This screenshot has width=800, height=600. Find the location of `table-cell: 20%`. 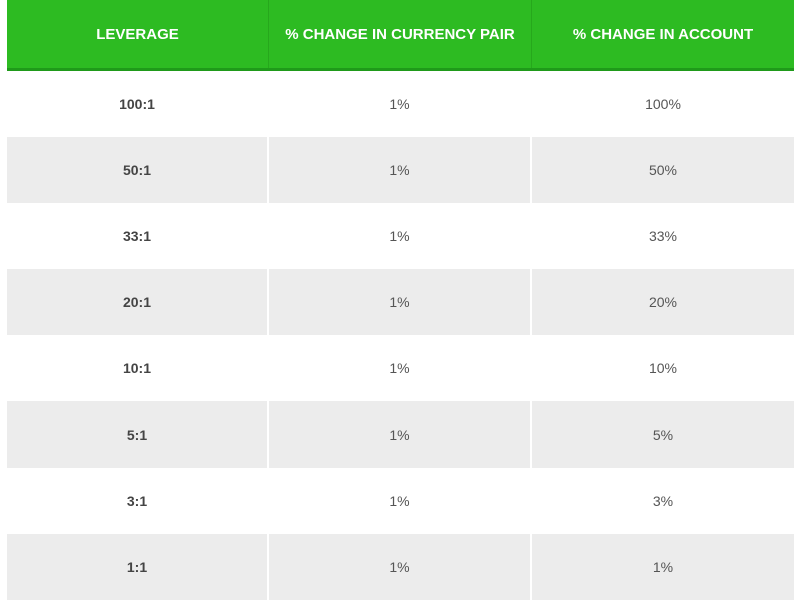

table-cell: 20% is located at coordinates (663, 302).